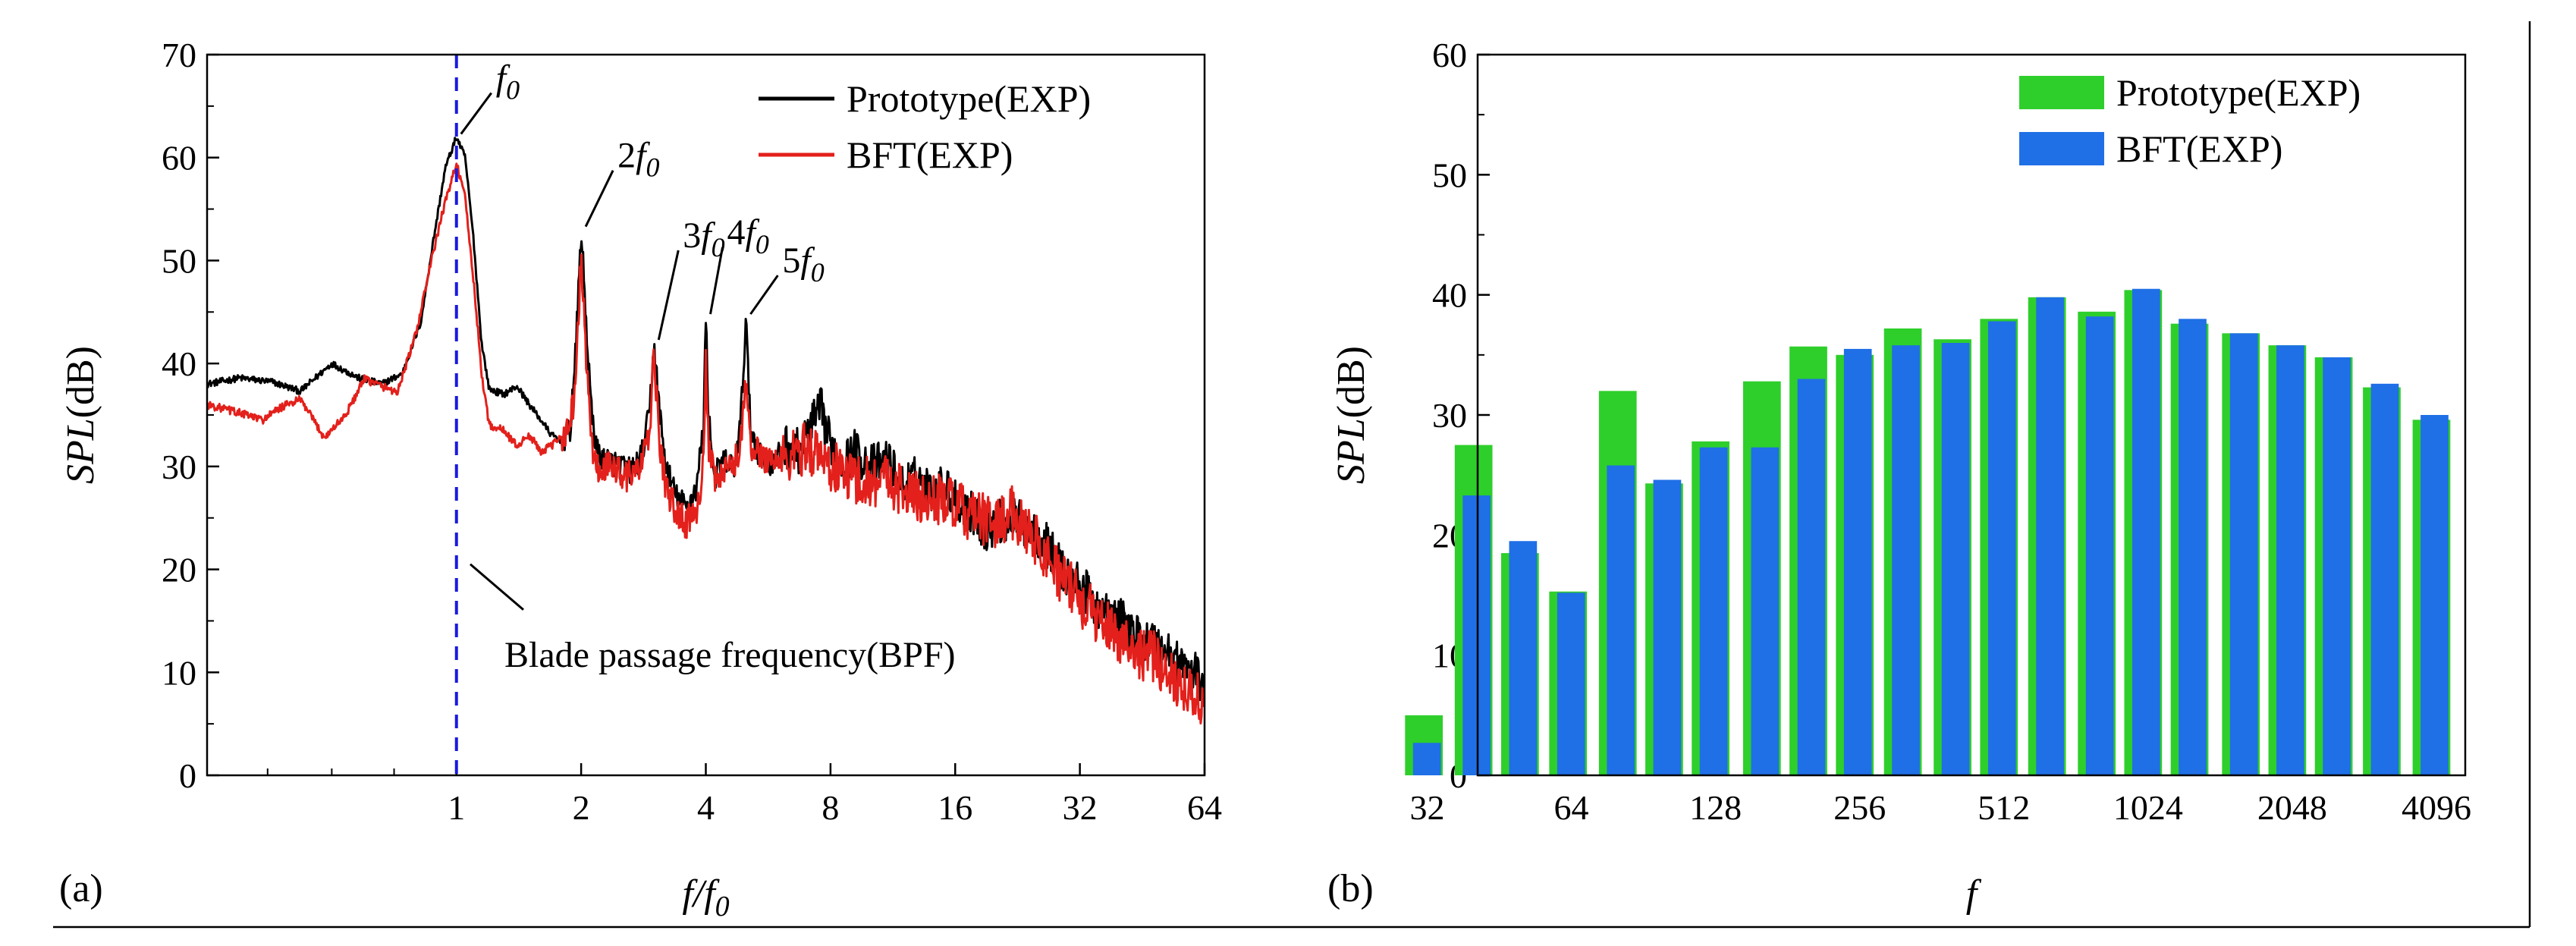  Describe the element at coordinates (179, 672) in the screenshot. I see `a-ytick-label: 10` at that location.